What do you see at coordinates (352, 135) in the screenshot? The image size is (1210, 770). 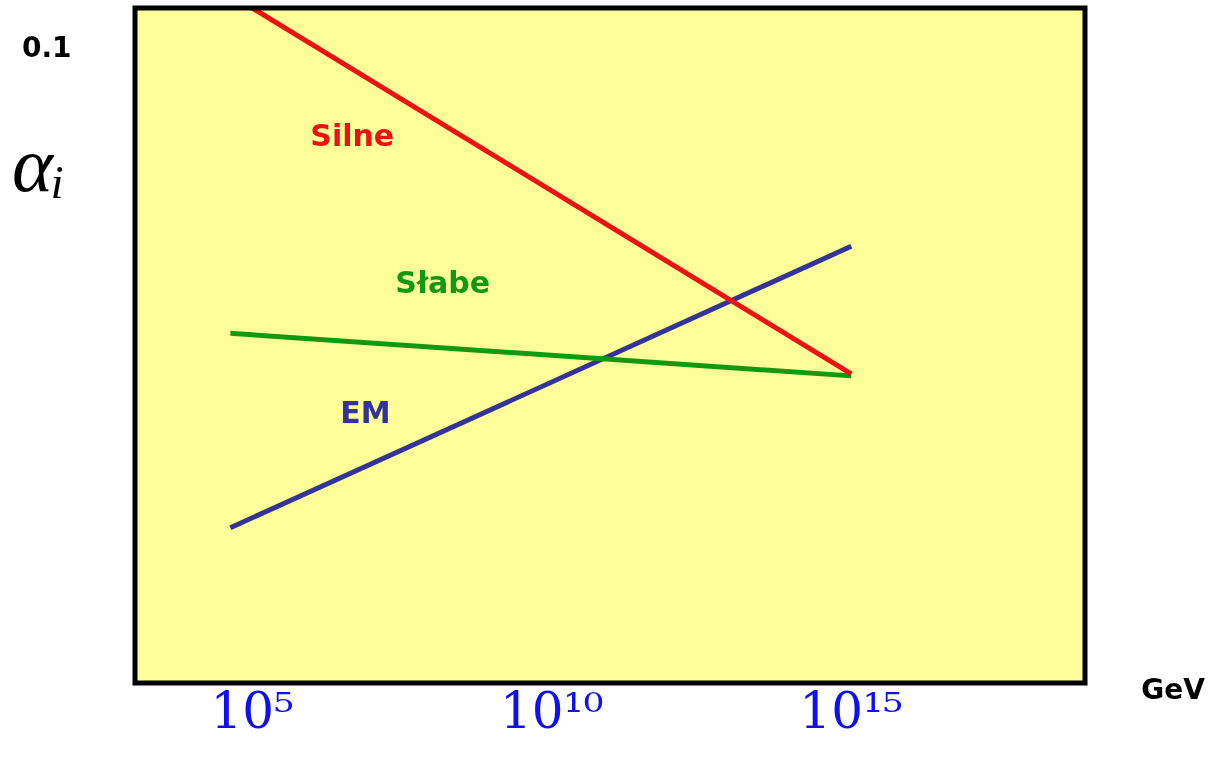 I see `series-label: Silne` at bounding box center [352, 135].